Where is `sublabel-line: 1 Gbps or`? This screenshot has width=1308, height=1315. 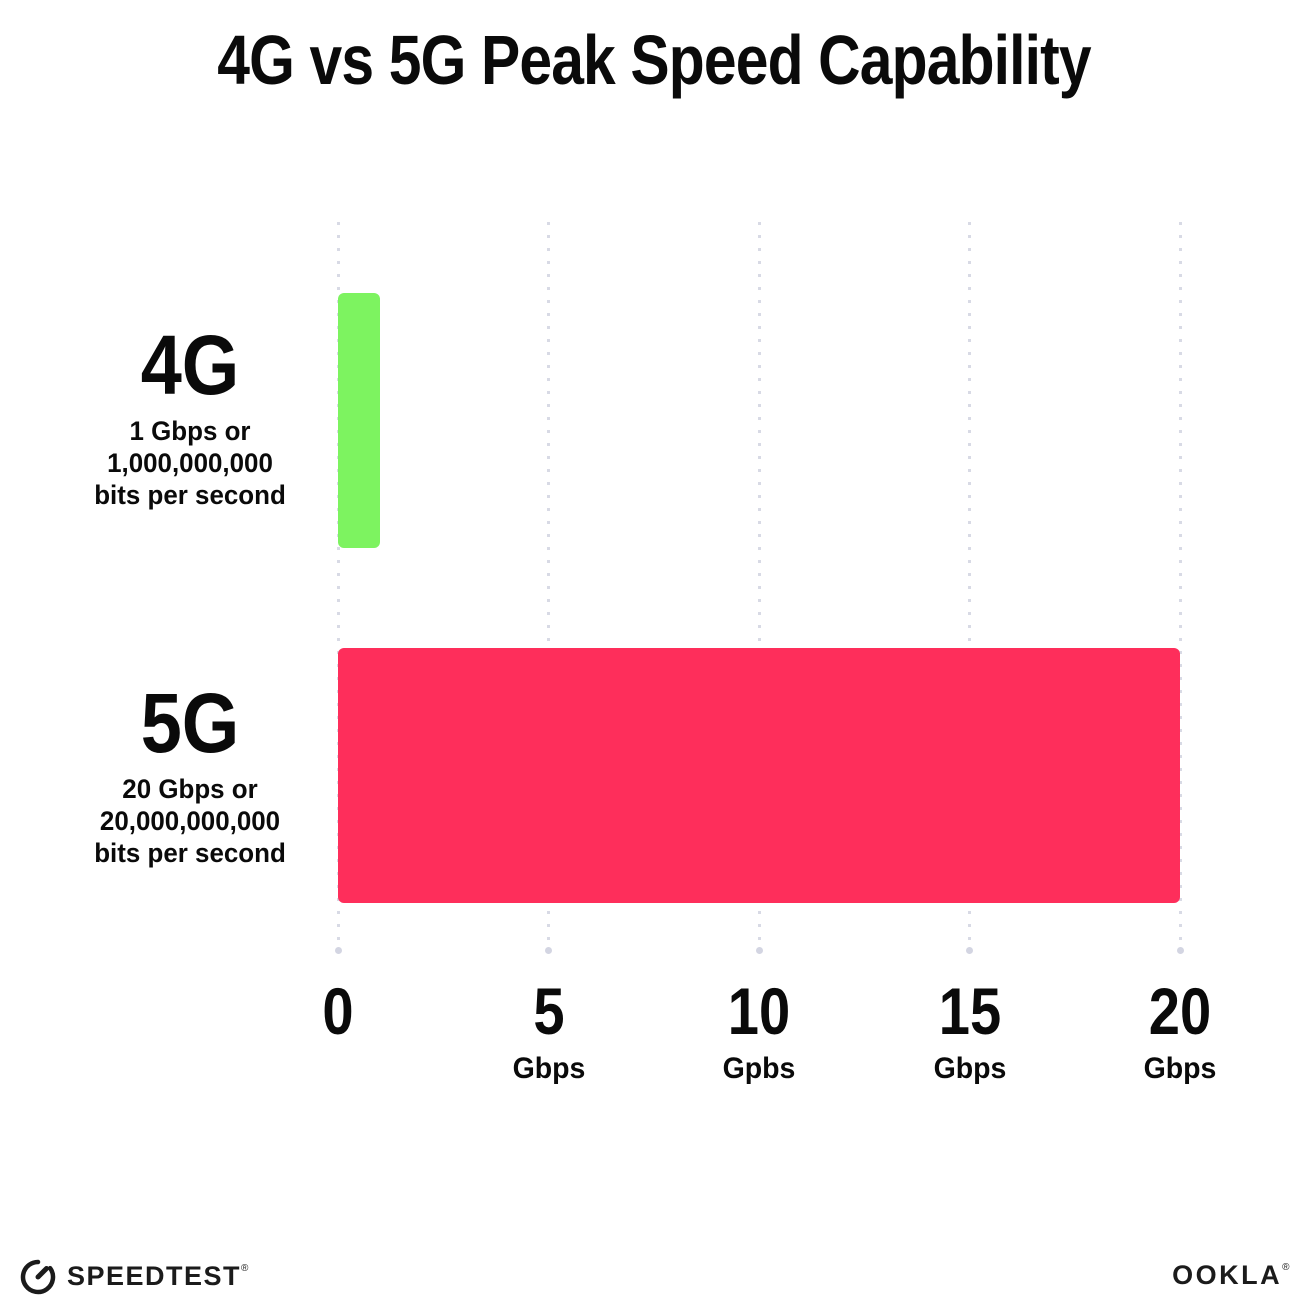 sublabel-line: 1 Gbps or is located at coordinates (190, 430).